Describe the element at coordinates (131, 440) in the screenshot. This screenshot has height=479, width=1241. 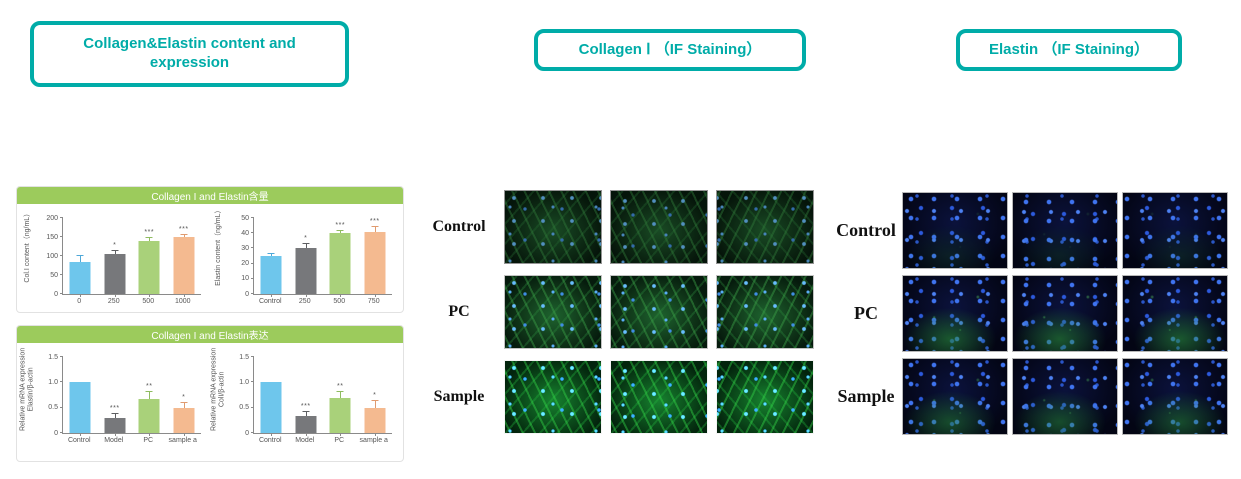
I see `x-axis-labels: Control Model PC sample a` at that location.